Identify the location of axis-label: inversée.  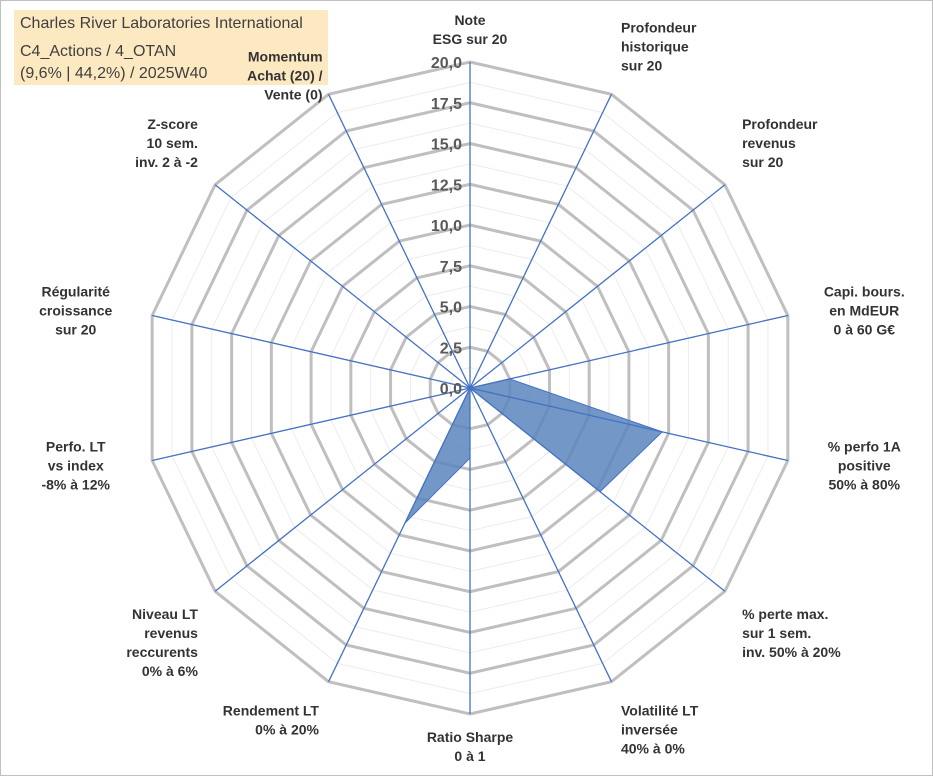
(649, 730).